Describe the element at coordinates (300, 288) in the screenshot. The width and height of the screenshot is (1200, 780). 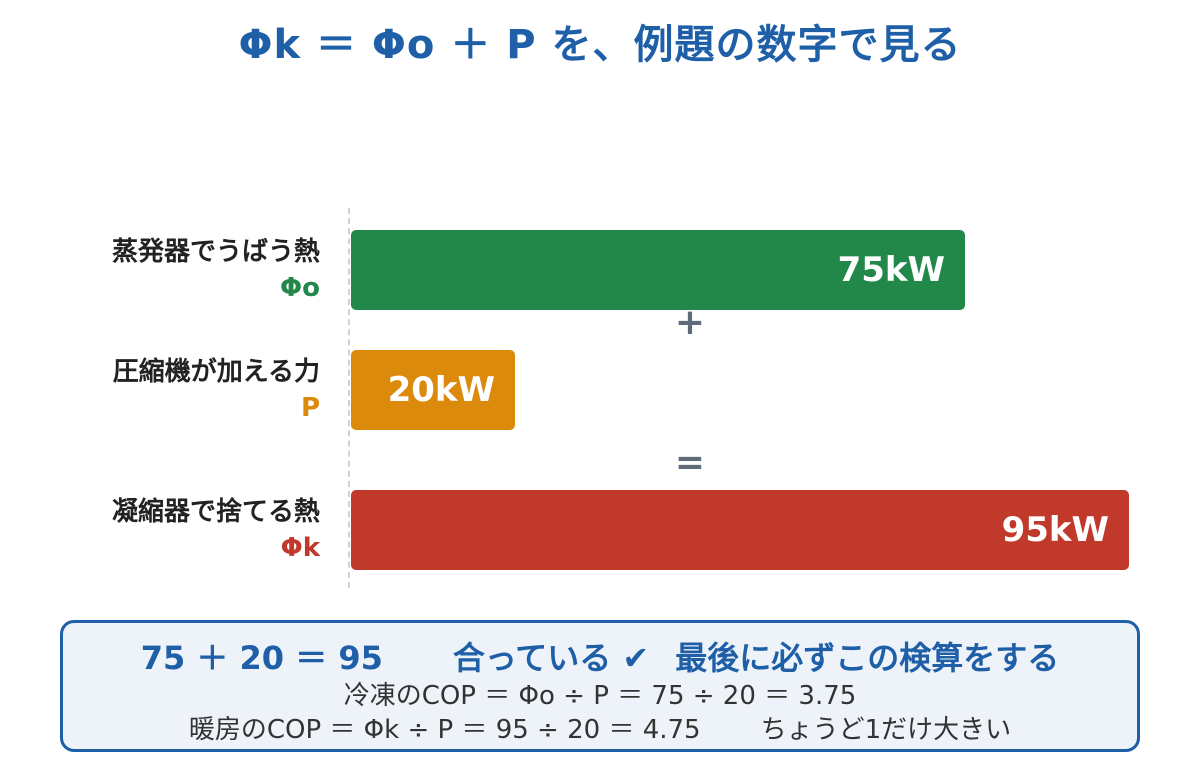
I see `row-symbol-evaporator: Φo` at that location.